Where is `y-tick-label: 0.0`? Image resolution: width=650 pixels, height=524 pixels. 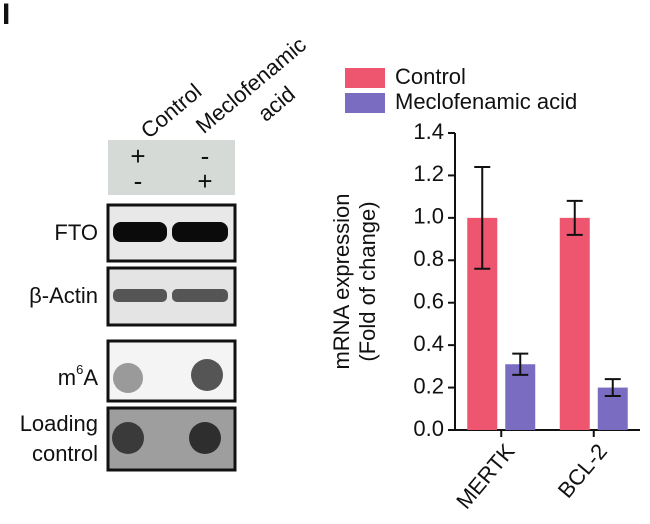
y-tick-label: 0.0 is located at coordinates (428, 428).